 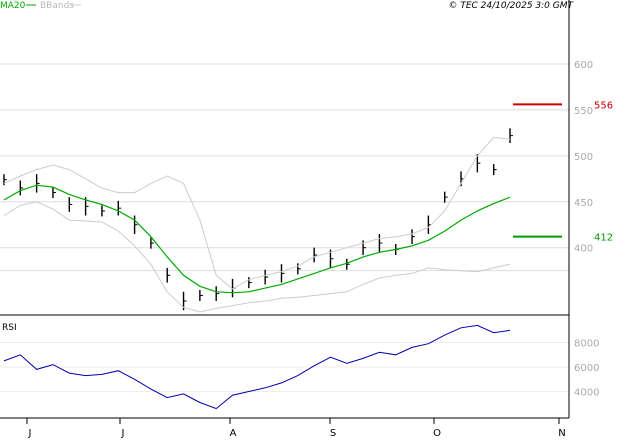 I want to click on x-tick-label: S, so click(x=333, y=433).